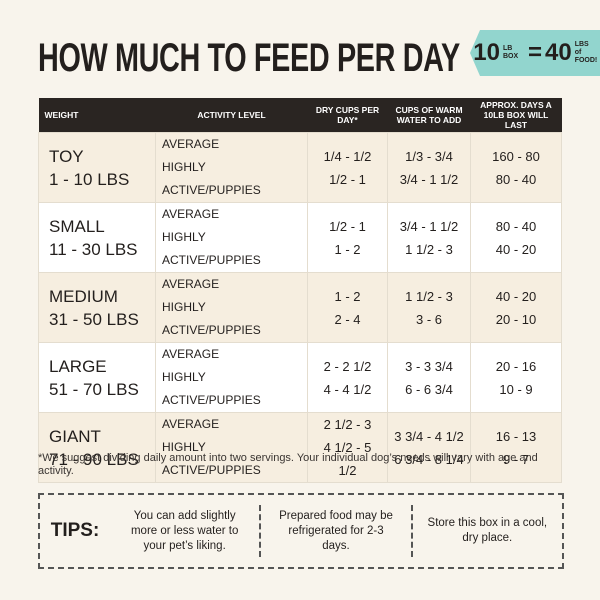 This screenshot has height=600, width=600. What do you see at coordinates (94, 319) in the screenshot?
I see `weight-range: 31 - 50 LBS` at bounding box center [94, 319].